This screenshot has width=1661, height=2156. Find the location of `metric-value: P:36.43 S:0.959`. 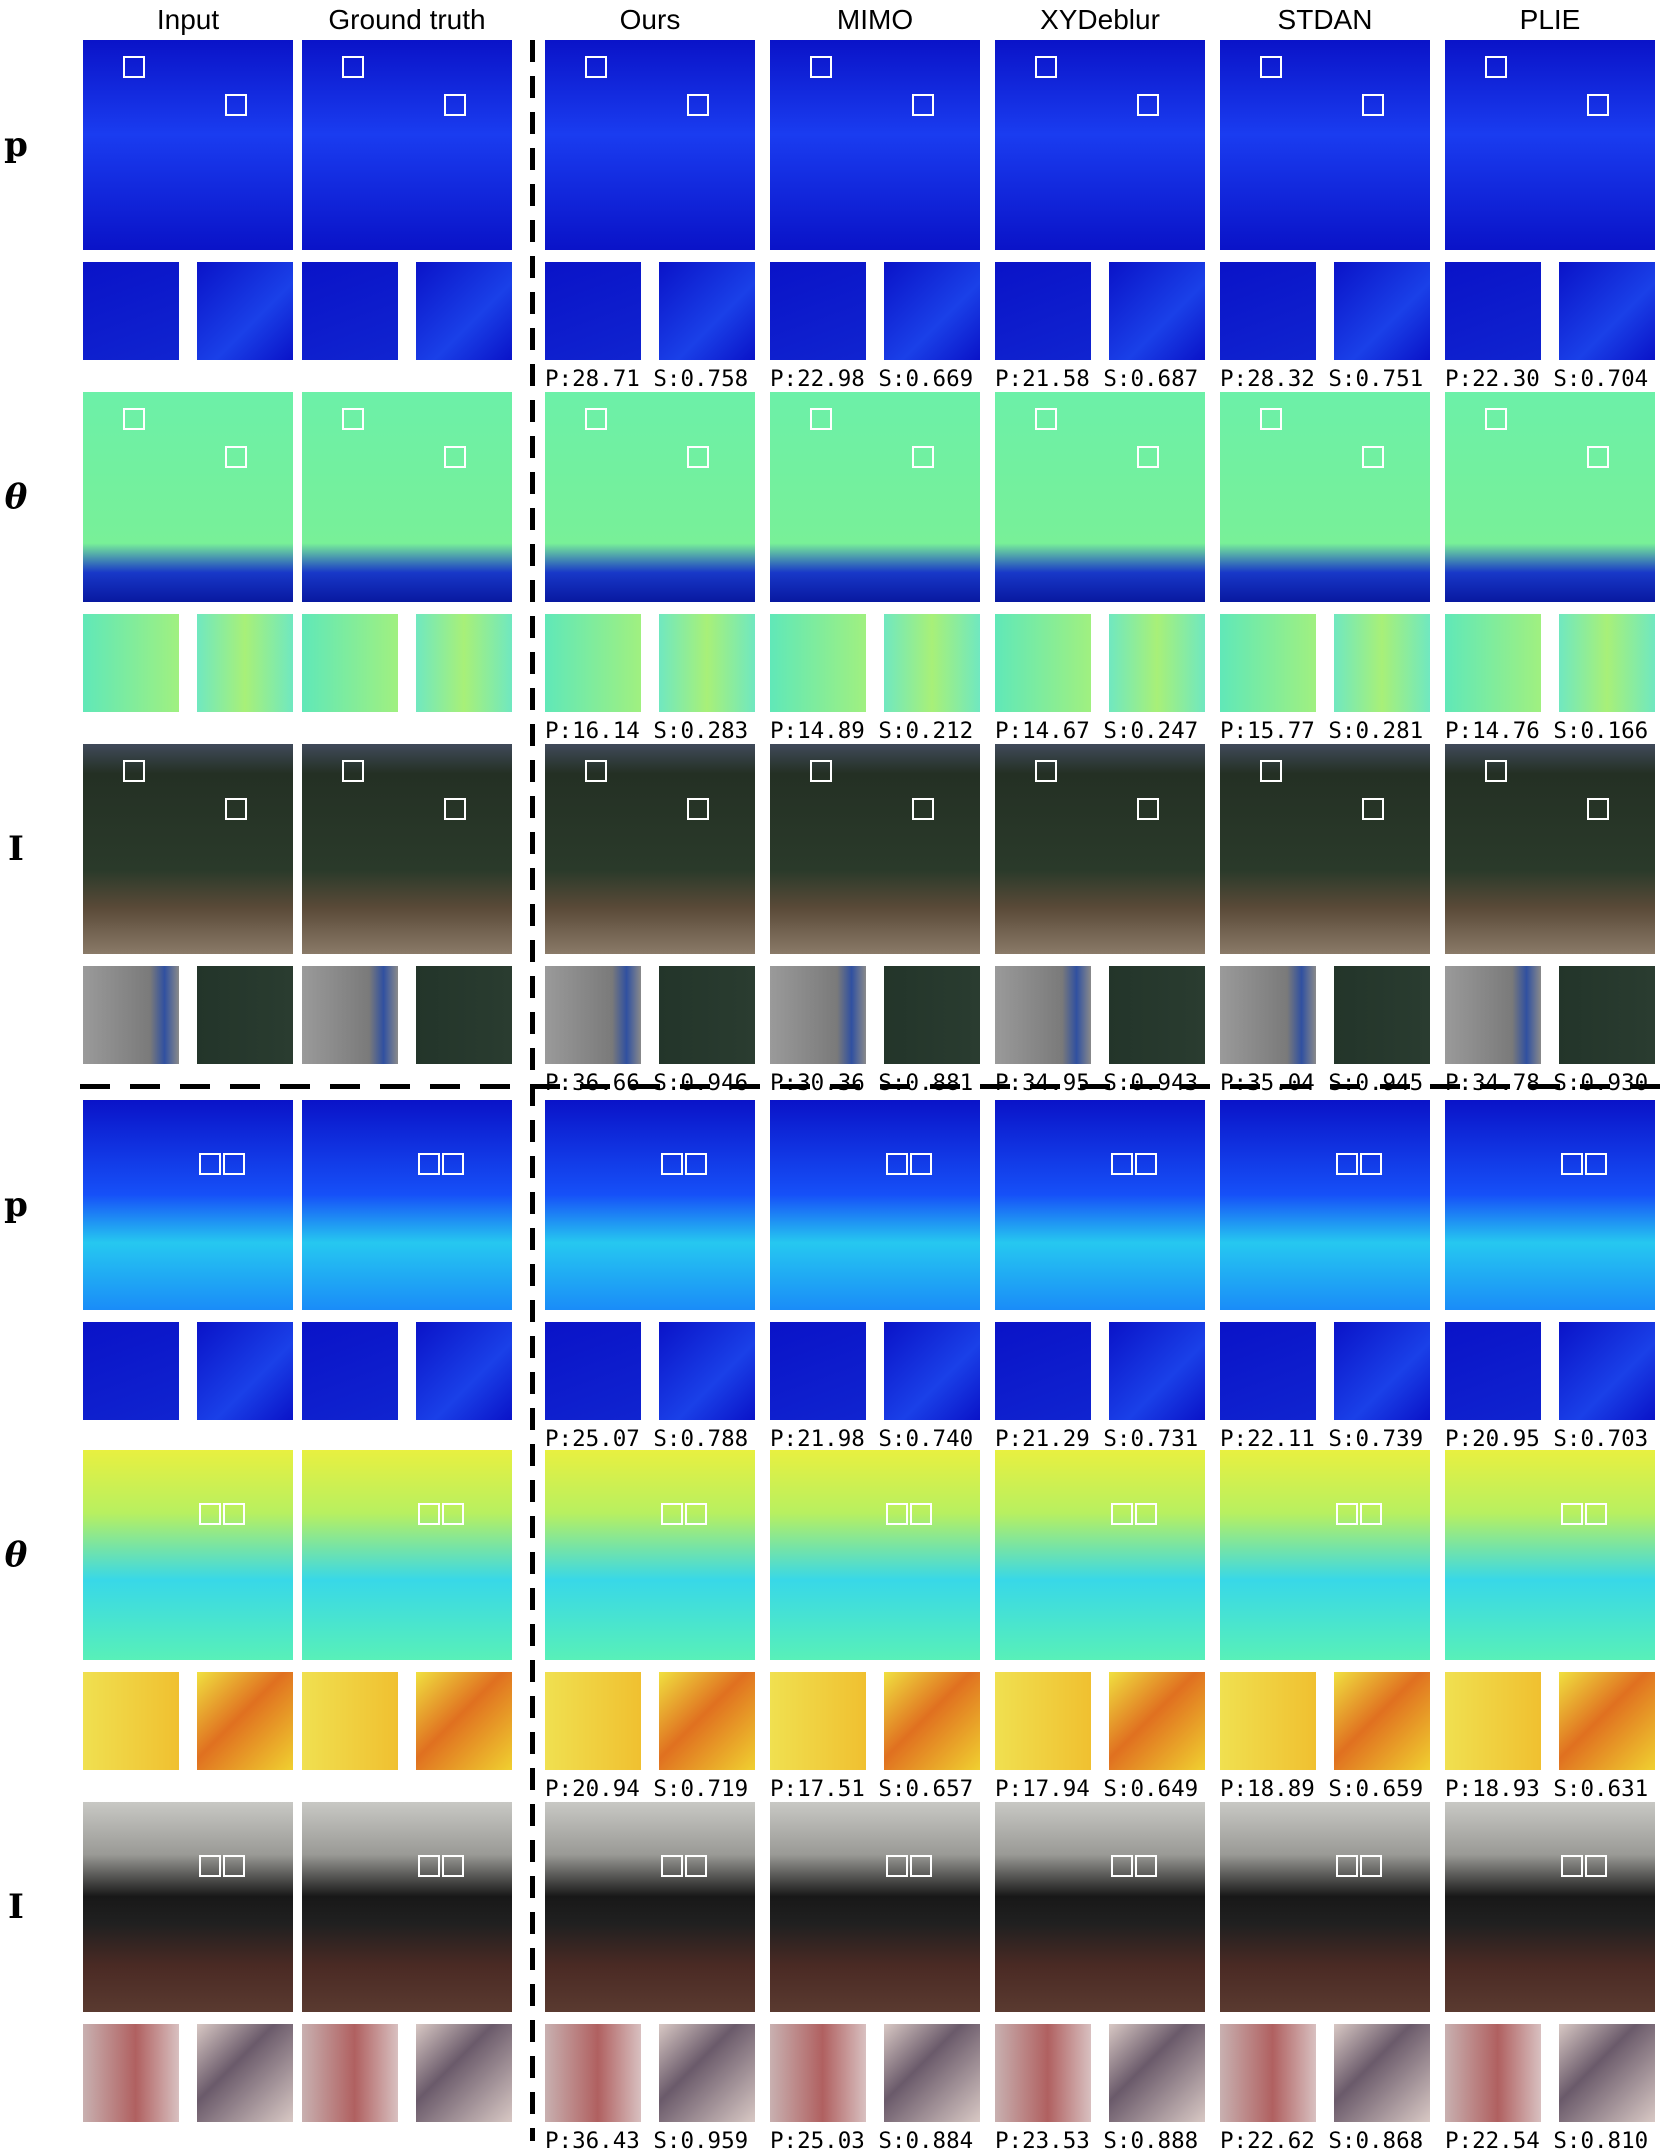

metric-value: P:36.43 S:0.959 is located at coordinates (647, 2141).